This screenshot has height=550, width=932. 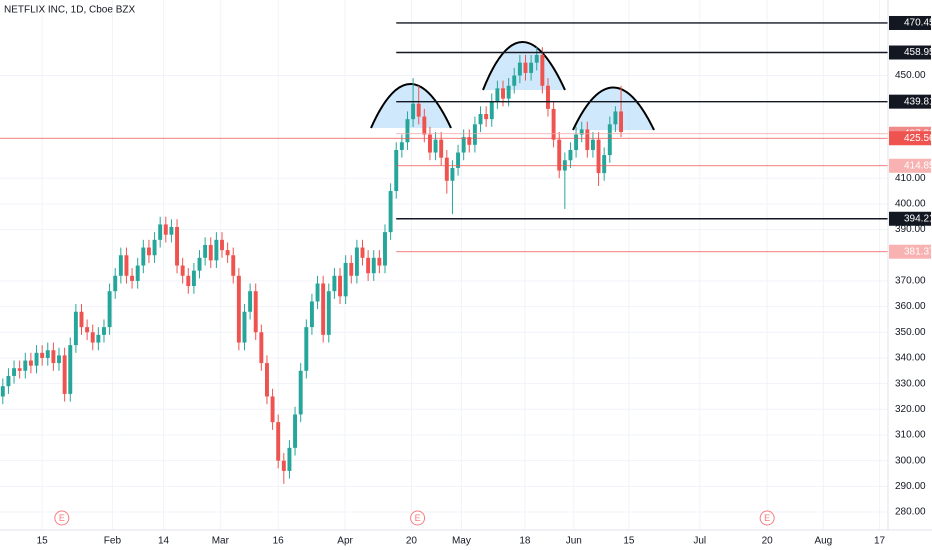 I want to click on level-label: 394.21, so click(x=918, y=218).